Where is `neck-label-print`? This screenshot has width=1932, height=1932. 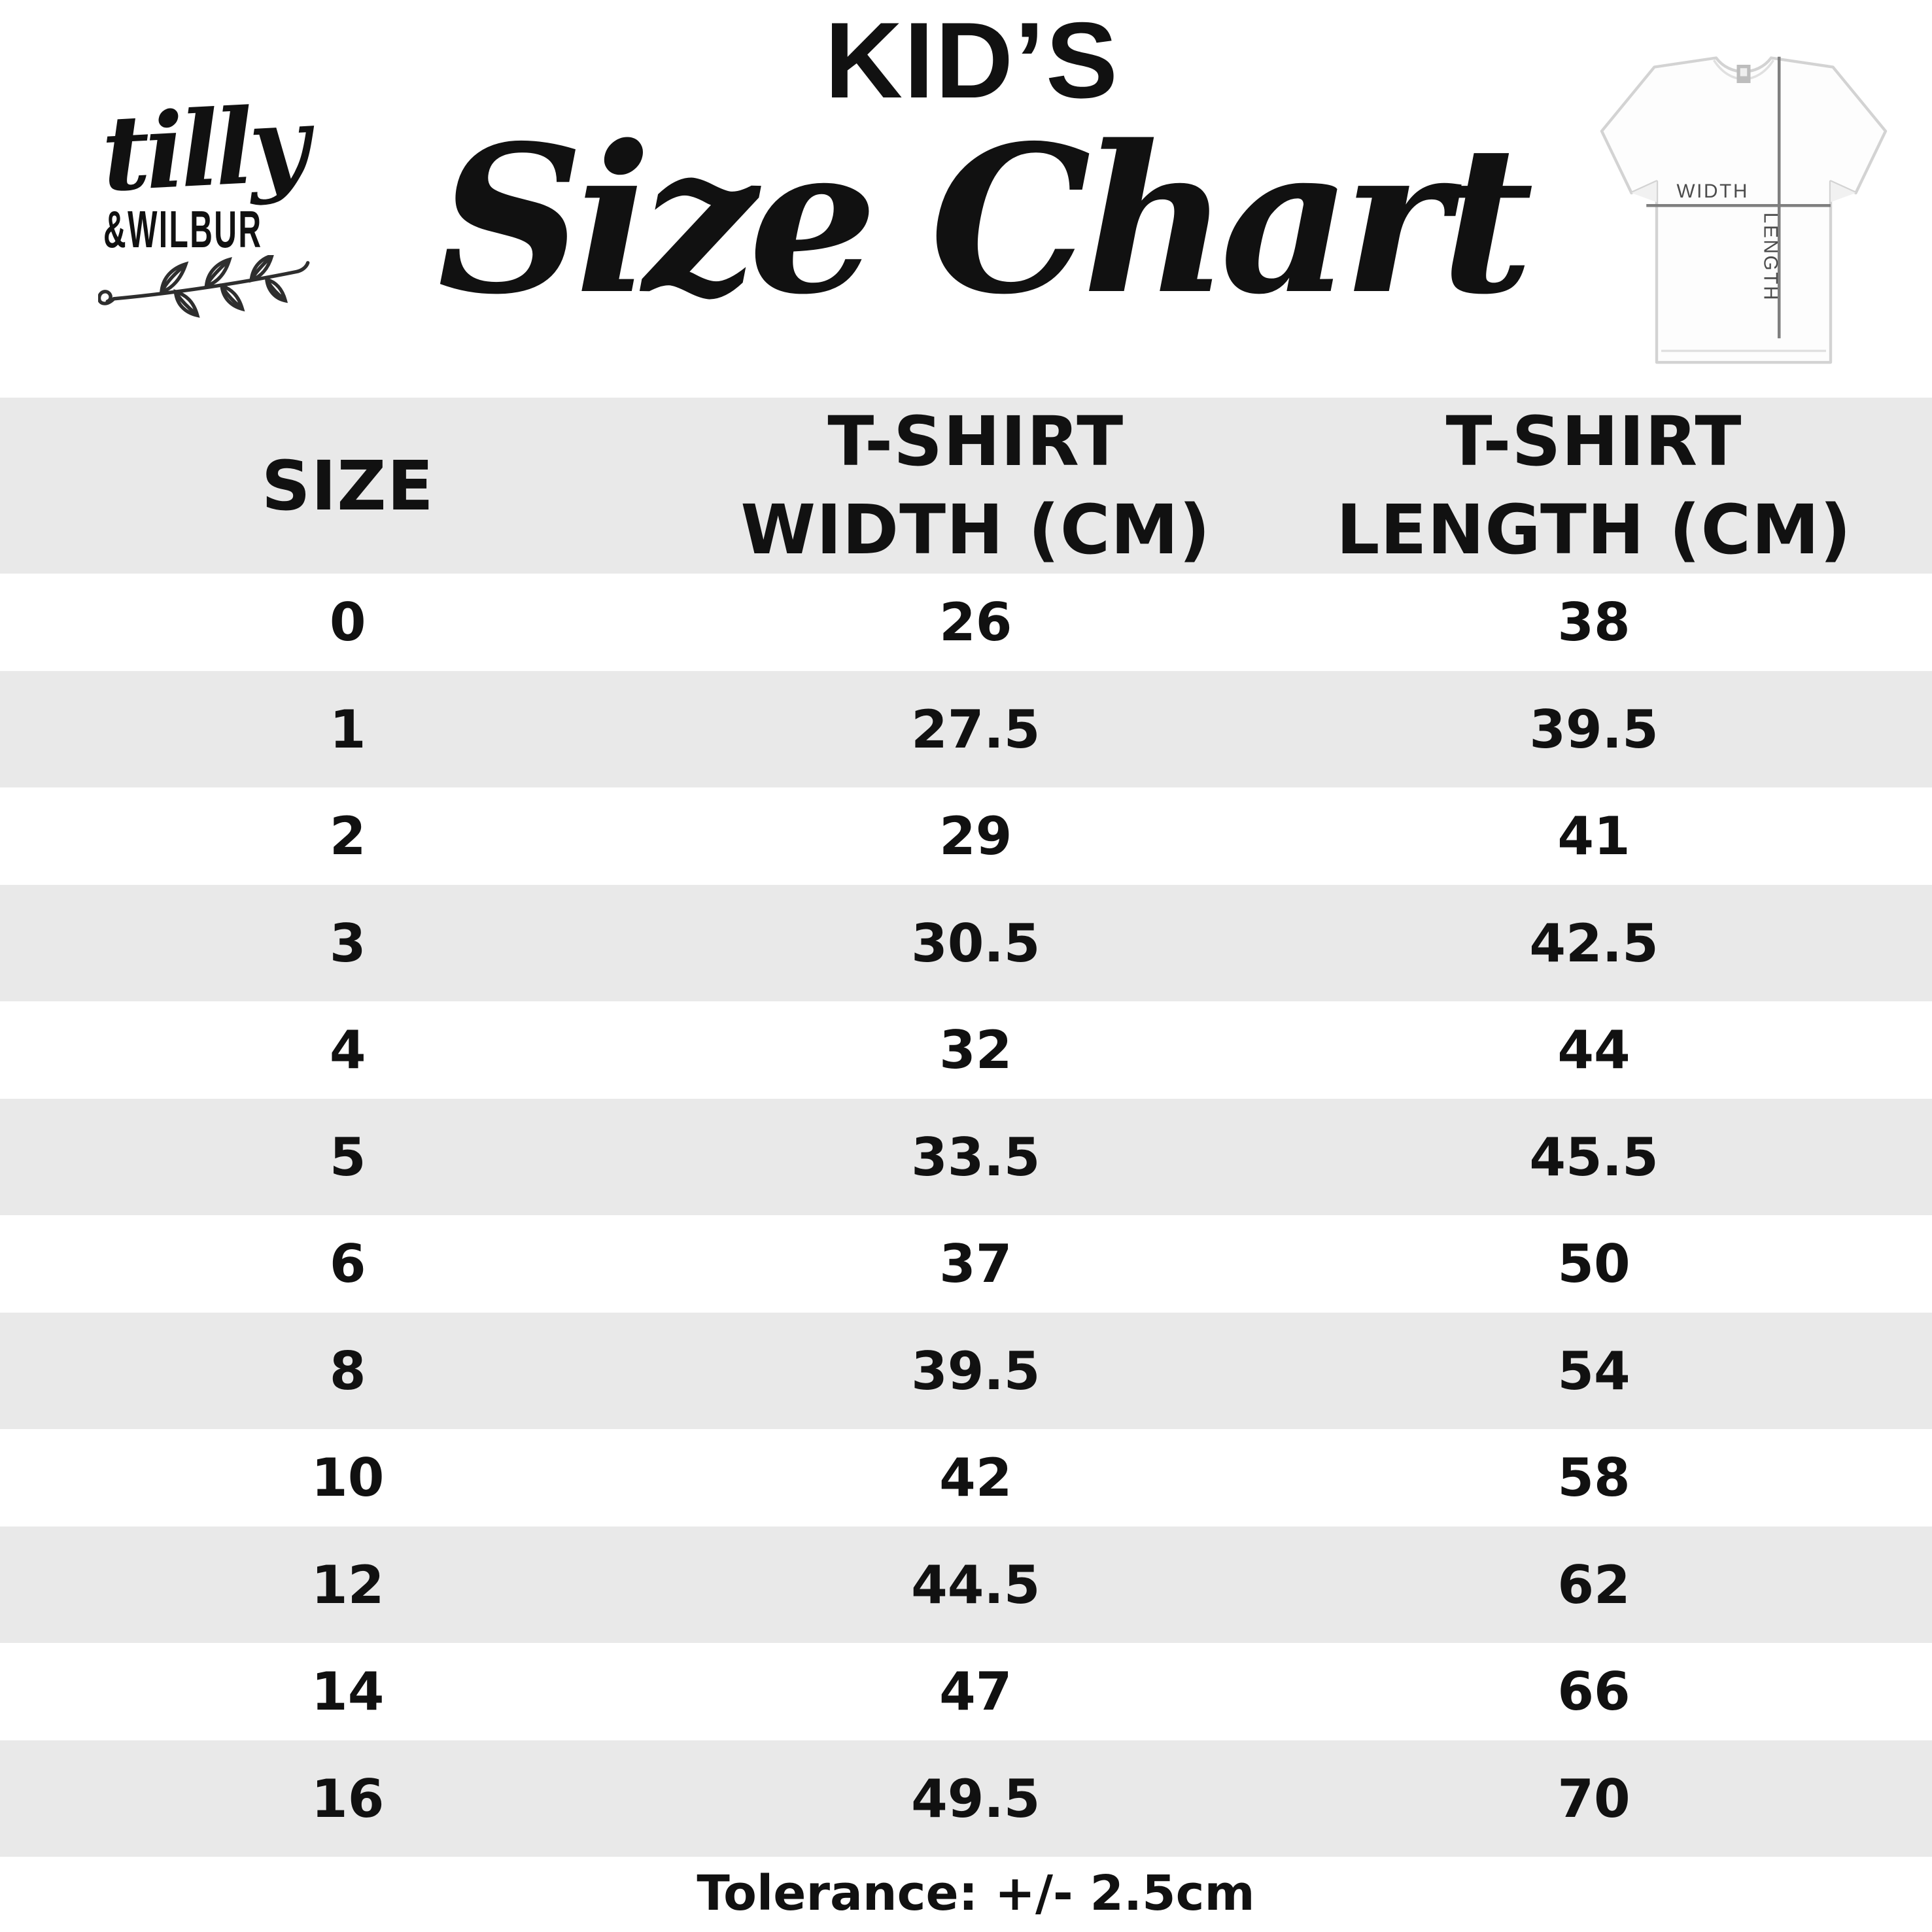
neck-label-print is located at coordinates (1744, 72).